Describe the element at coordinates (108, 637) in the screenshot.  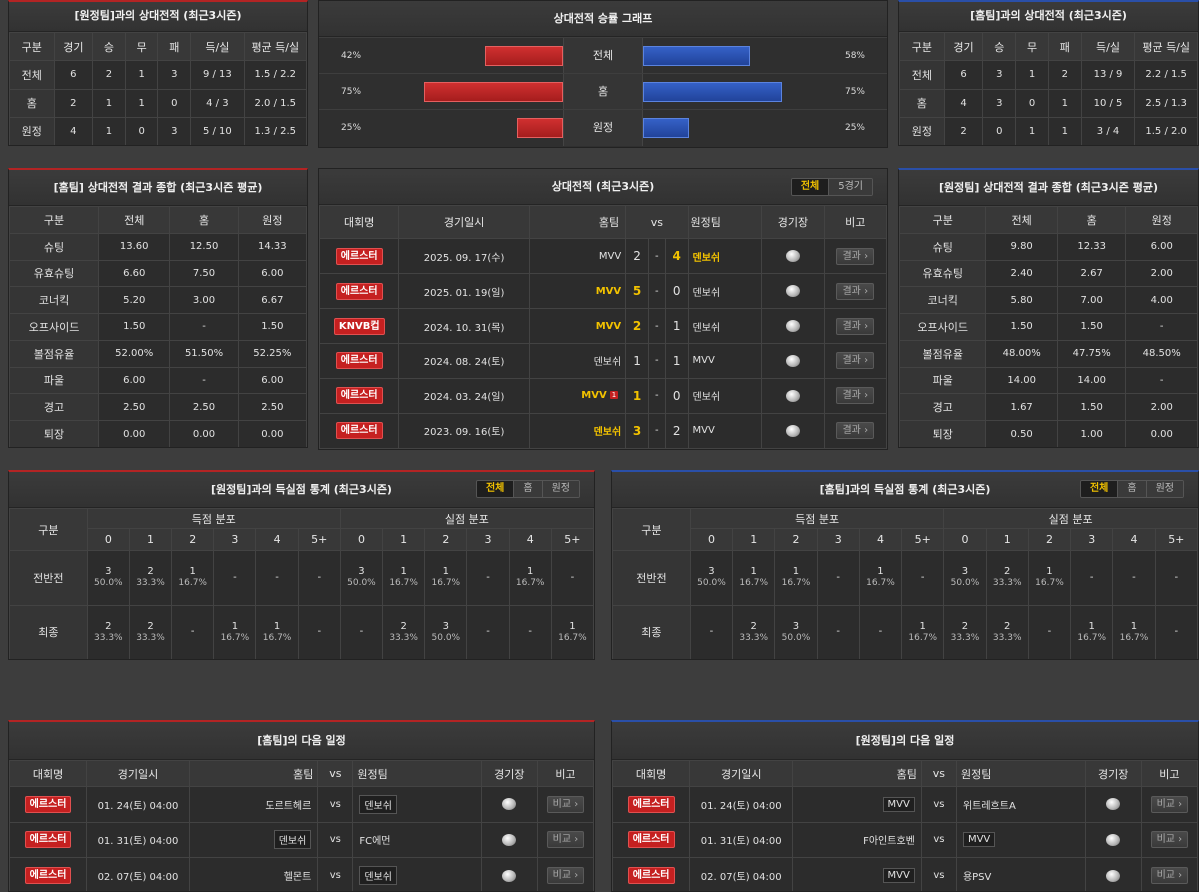
I see `percent-value: 33.3%` at that location.